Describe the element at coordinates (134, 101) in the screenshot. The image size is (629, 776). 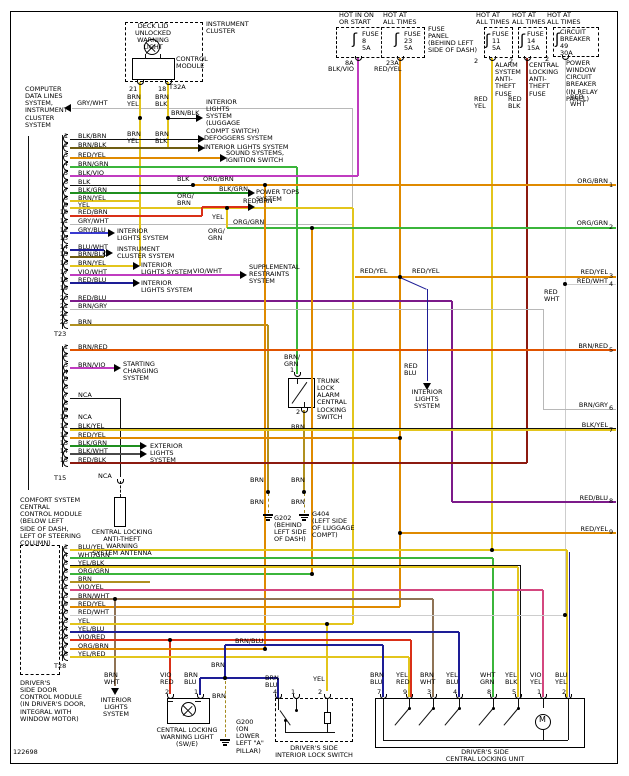
I see `label: BRN YEL` at that location.